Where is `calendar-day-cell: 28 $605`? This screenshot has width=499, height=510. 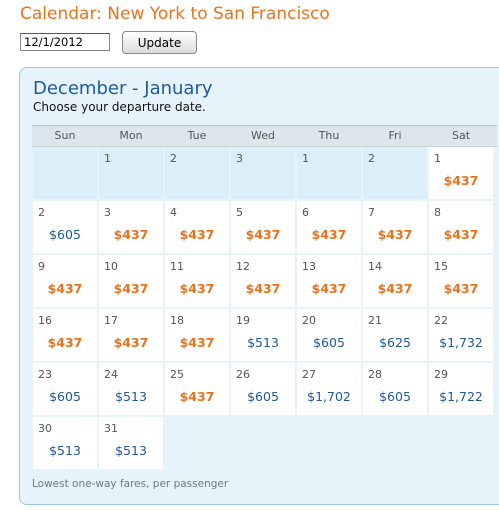
calendar-day-cell: 28 $605 is located at coordinates (395, 389).